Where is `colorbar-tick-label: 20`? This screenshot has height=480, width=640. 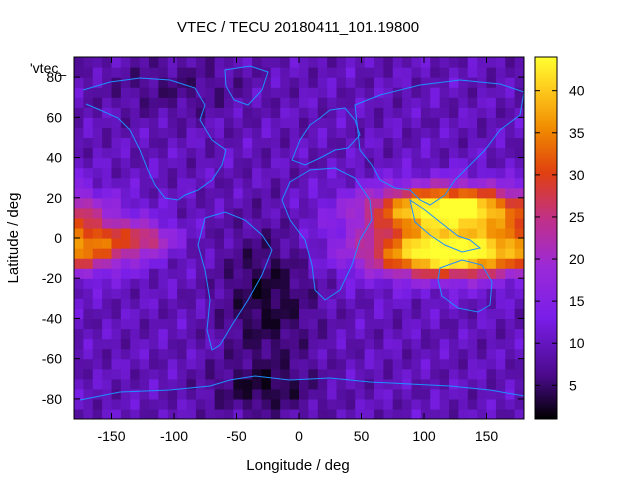
colorbar-tick-label: 20 is located at coordinates (577, 259).